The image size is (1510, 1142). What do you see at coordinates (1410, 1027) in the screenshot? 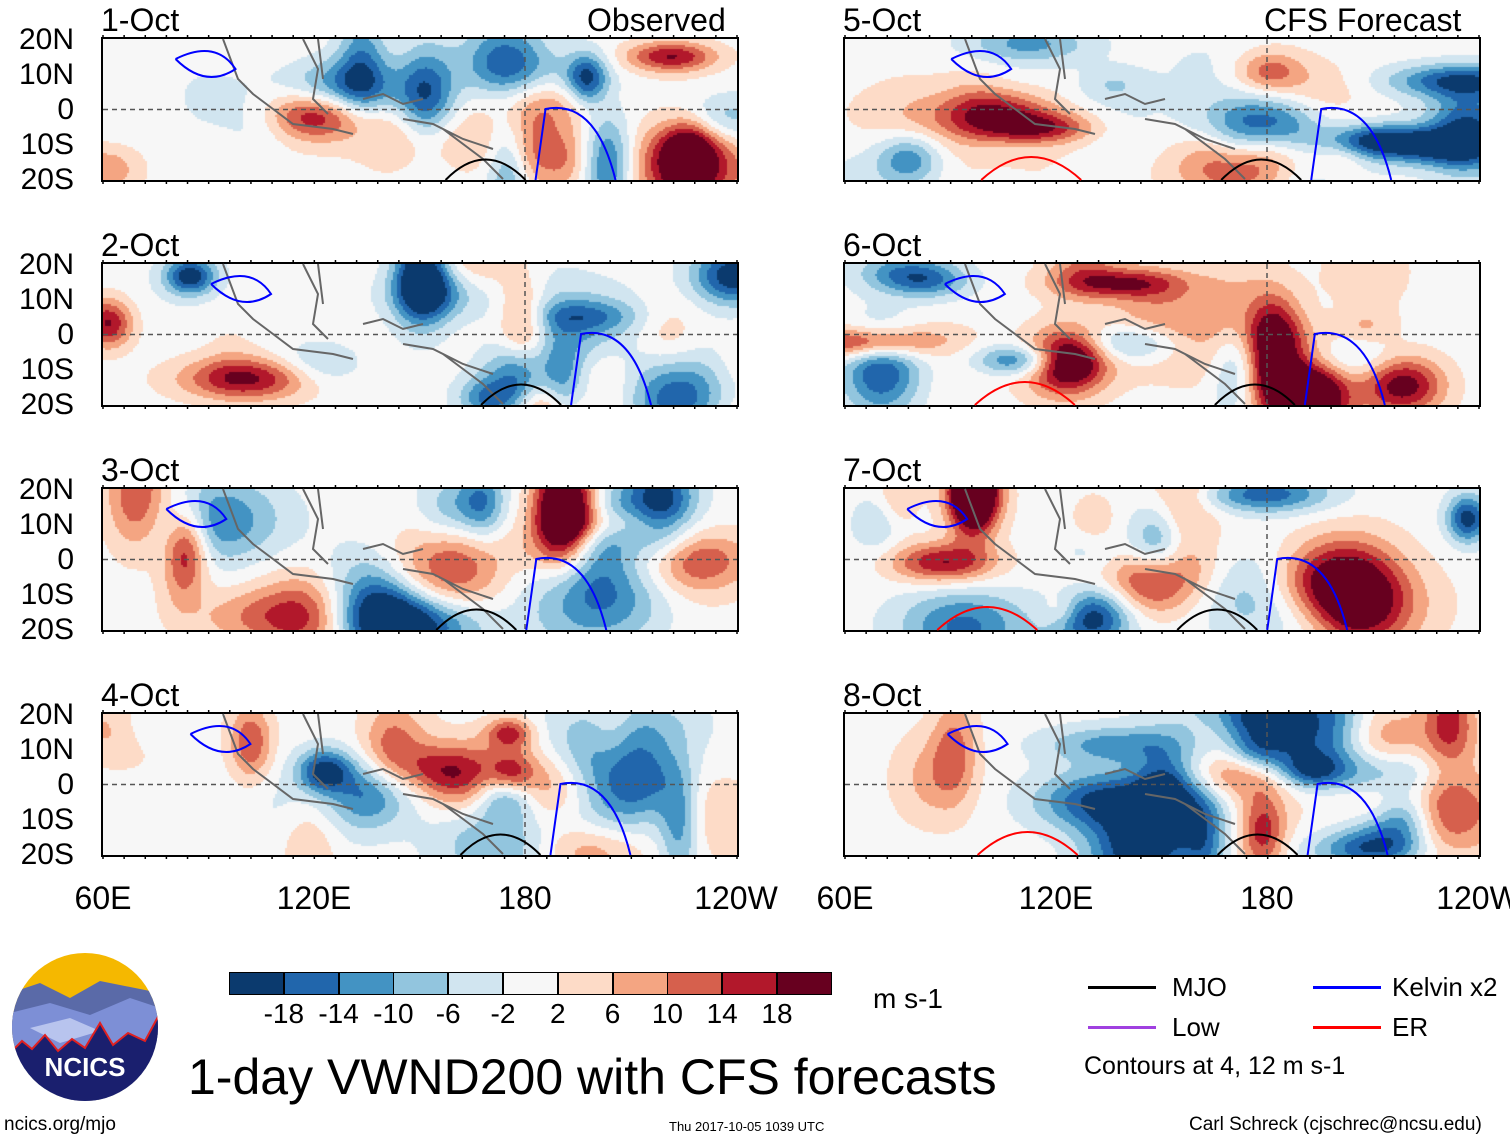
I see `legend-label-er: ER` at bounding box center [1410, 1027].